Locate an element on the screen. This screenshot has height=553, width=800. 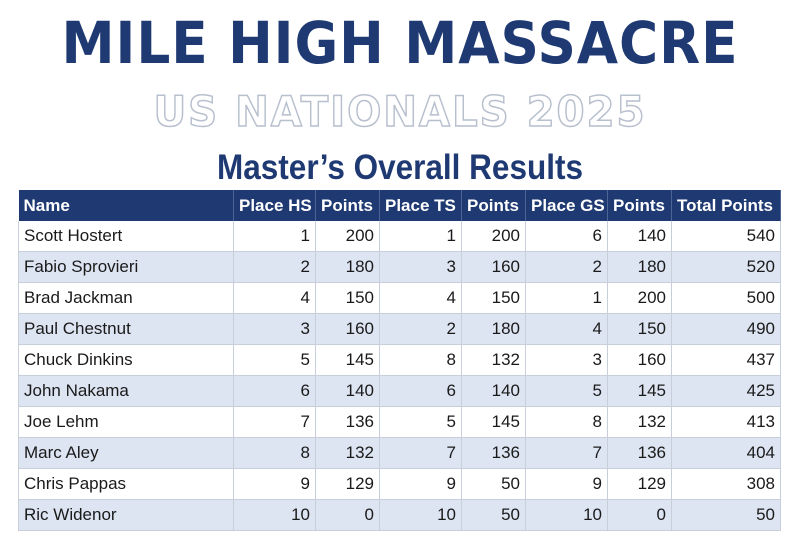
table-row: Joe Lehm 7 136 5 145 8 132 413 is located at coordinates (399, 422).